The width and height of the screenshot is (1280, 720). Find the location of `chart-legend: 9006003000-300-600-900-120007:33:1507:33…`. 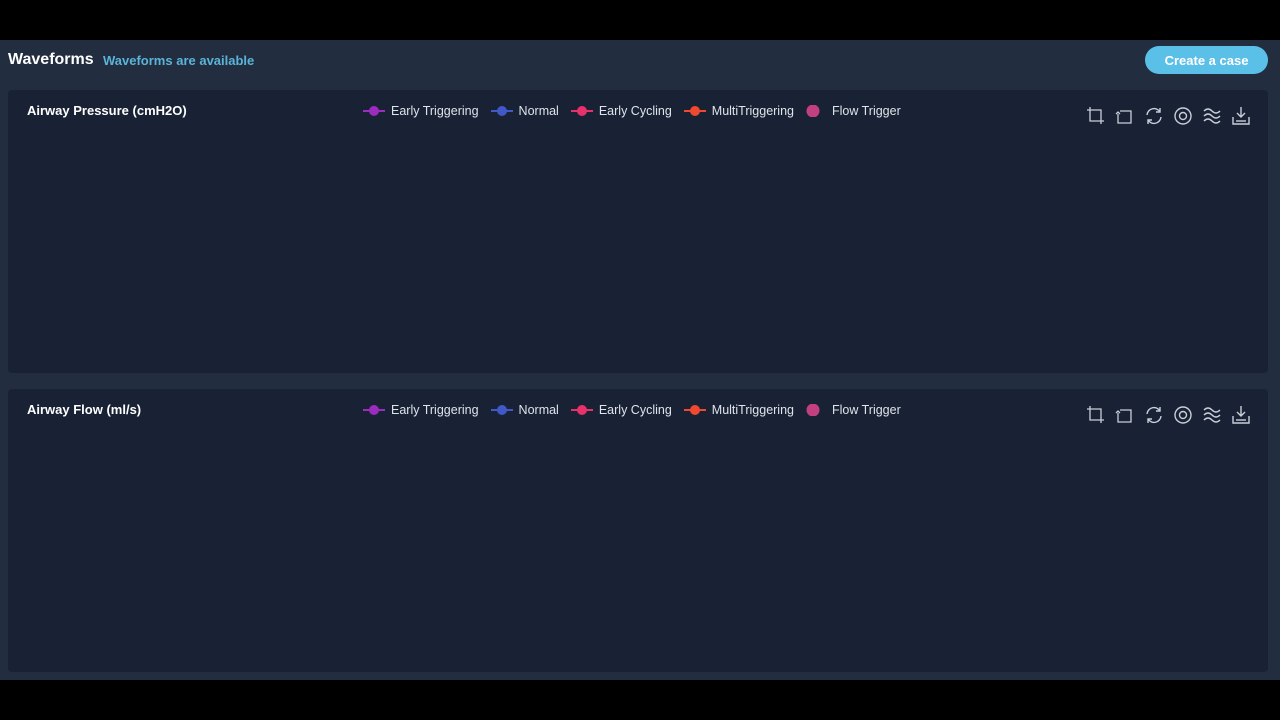

chart-legend: 9006003000-300-600-900-120007:33:1507:33… is located at coordinates (632, 410).